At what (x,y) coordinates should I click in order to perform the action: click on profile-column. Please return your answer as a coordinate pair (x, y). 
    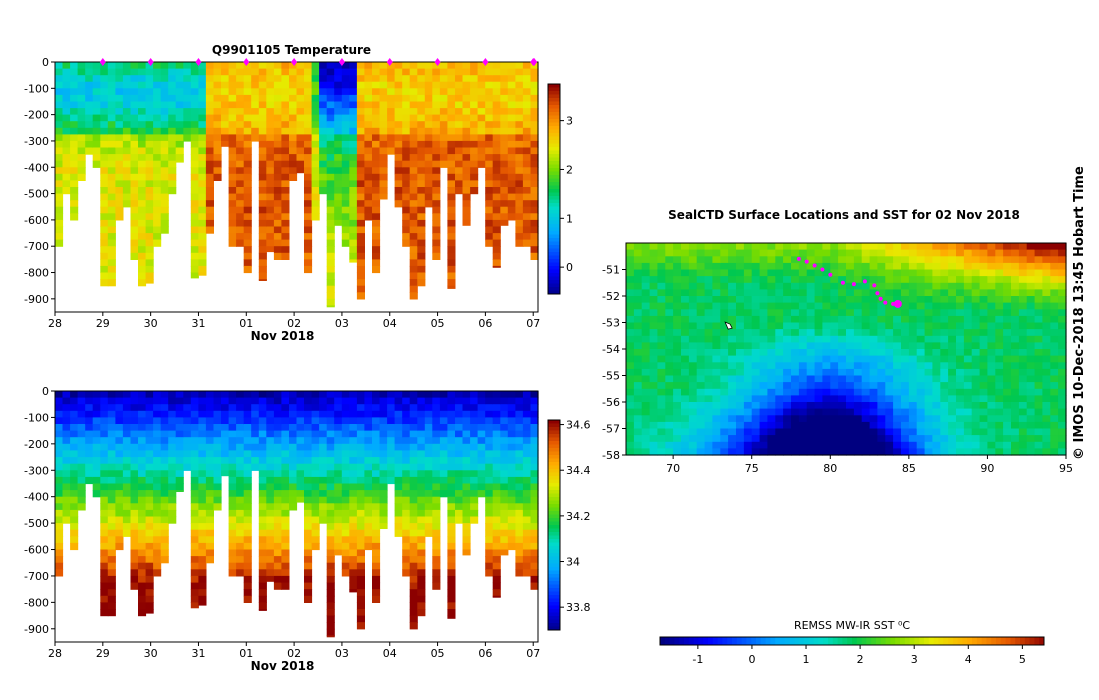
    Looking at the image, I should click on (466, 144).